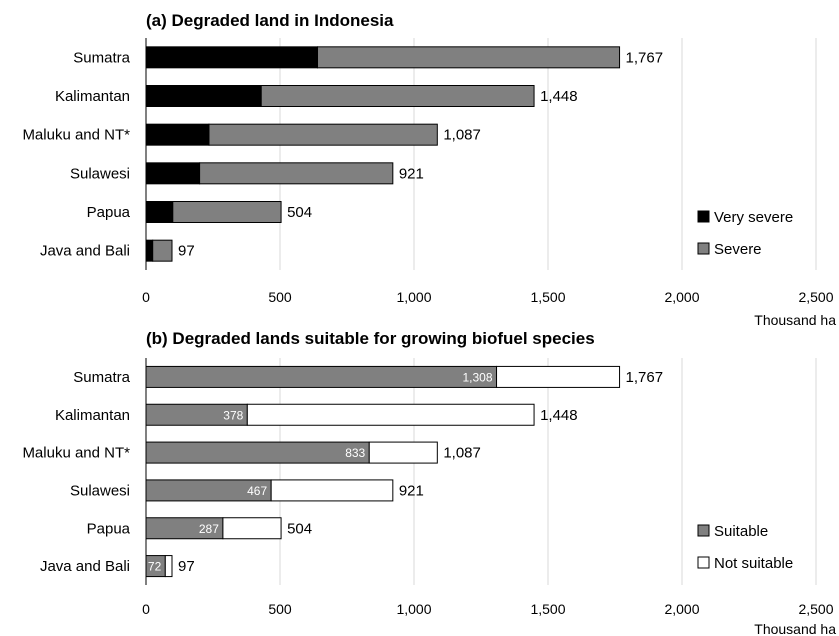 The width and height of the screenshot is (839, 636). Describe the element at coordinates (257, 491) in the screenshot. I see `bar-data-label: 467` at that location.